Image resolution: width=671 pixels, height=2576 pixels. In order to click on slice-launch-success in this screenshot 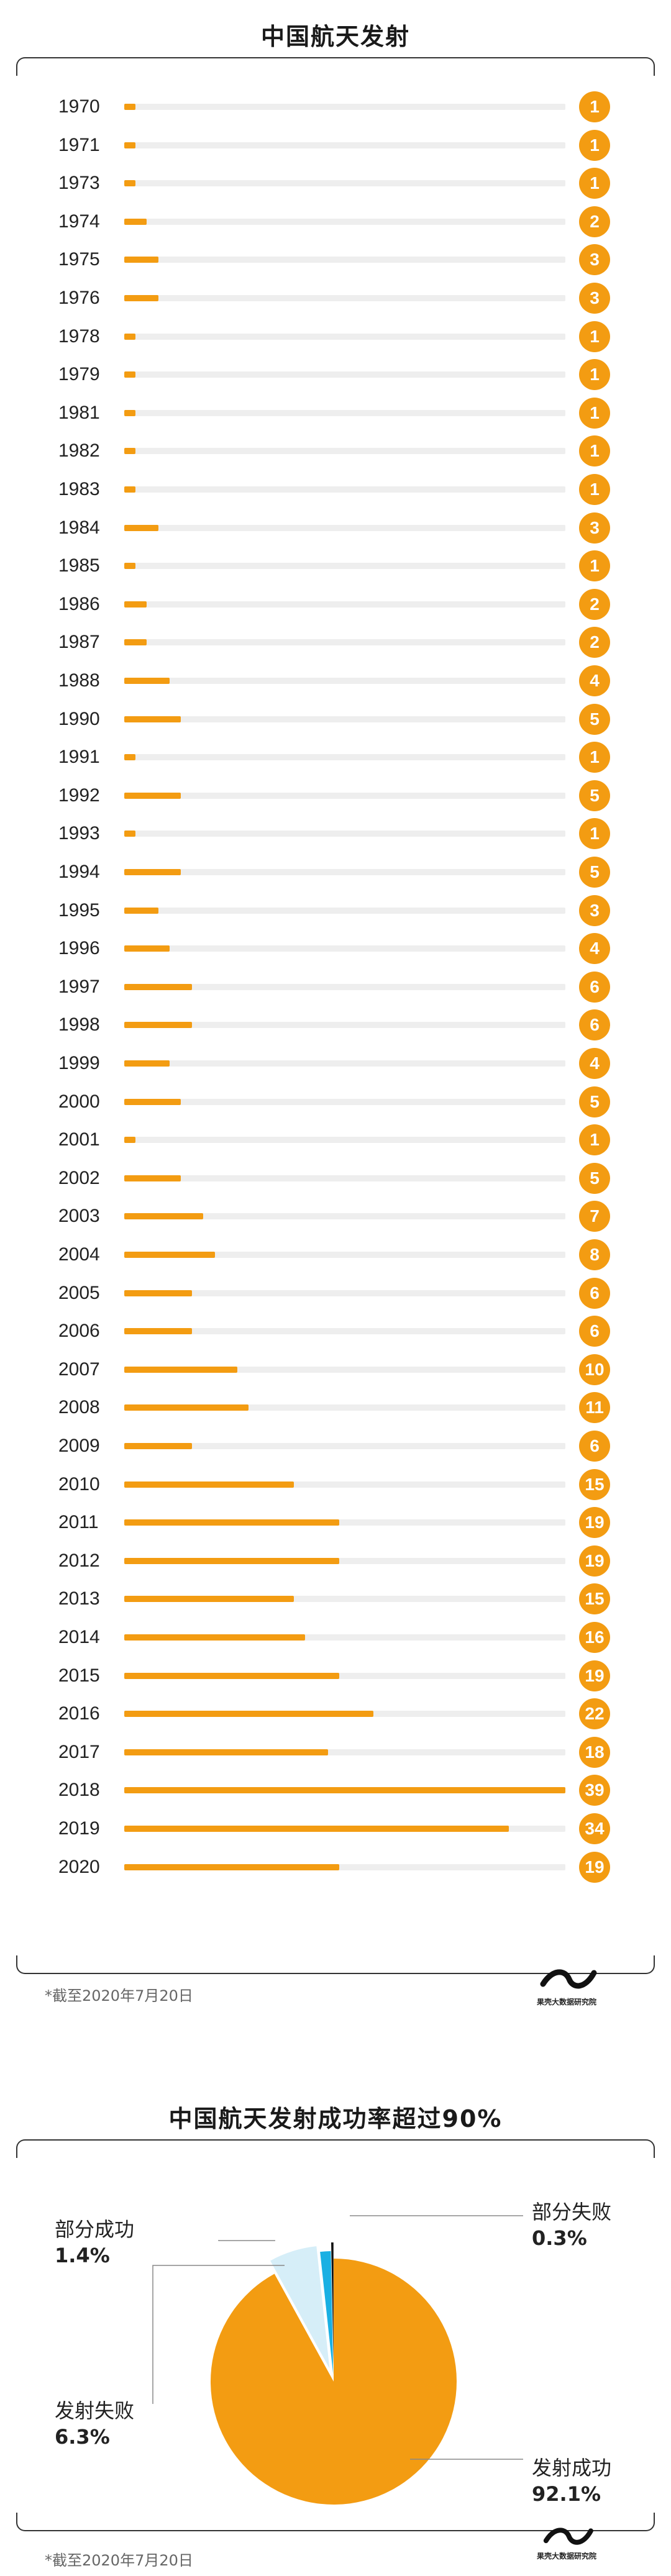, I will do `click(334, 2382)`.